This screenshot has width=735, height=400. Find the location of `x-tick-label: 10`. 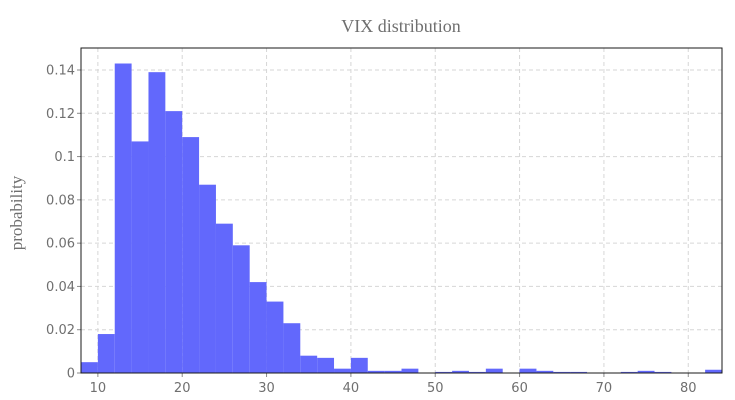

x-tick-label: 10 is located at coordinates (98, 388).